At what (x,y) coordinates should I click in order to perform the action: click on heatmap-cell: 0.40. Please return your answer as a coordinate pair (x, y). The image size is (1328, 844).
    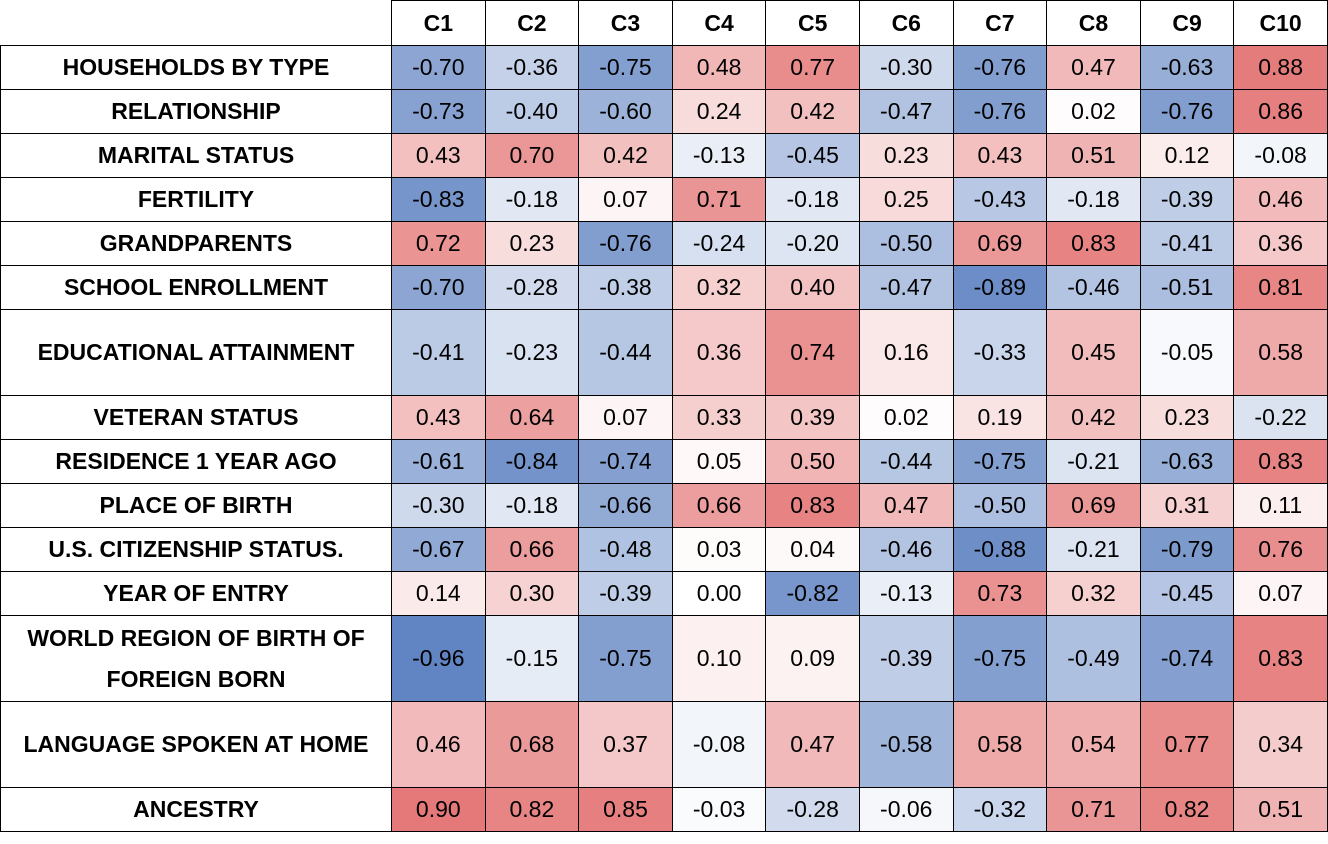
    Looking at the image, I should click on (812, 287).